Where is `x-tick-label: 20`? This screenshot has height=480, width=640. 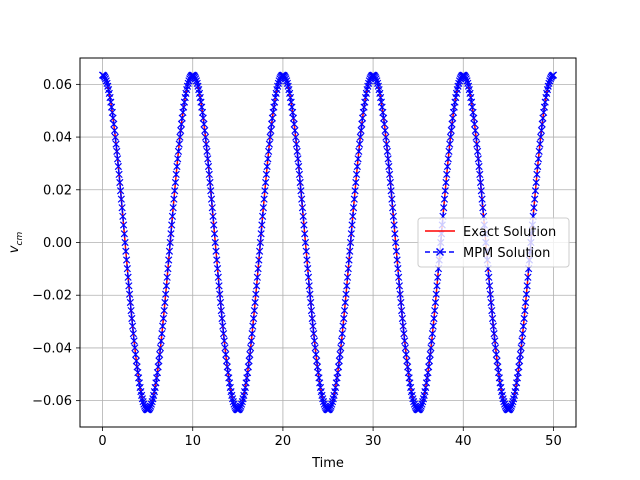
x-tick-label: 20 is located at coordinates (283, 441).